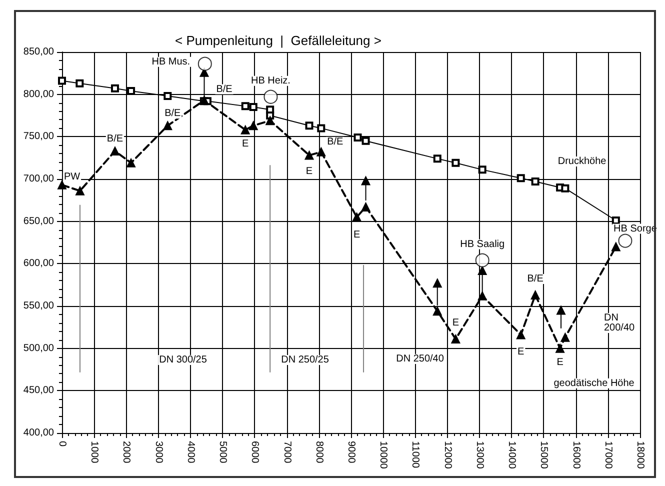 The width and height of the screenshot is (665, 486). What do you see at coordinates (576, 455) in the screenshot?
I see `x-tick-label: 16000` at bounding box center [576, 455].